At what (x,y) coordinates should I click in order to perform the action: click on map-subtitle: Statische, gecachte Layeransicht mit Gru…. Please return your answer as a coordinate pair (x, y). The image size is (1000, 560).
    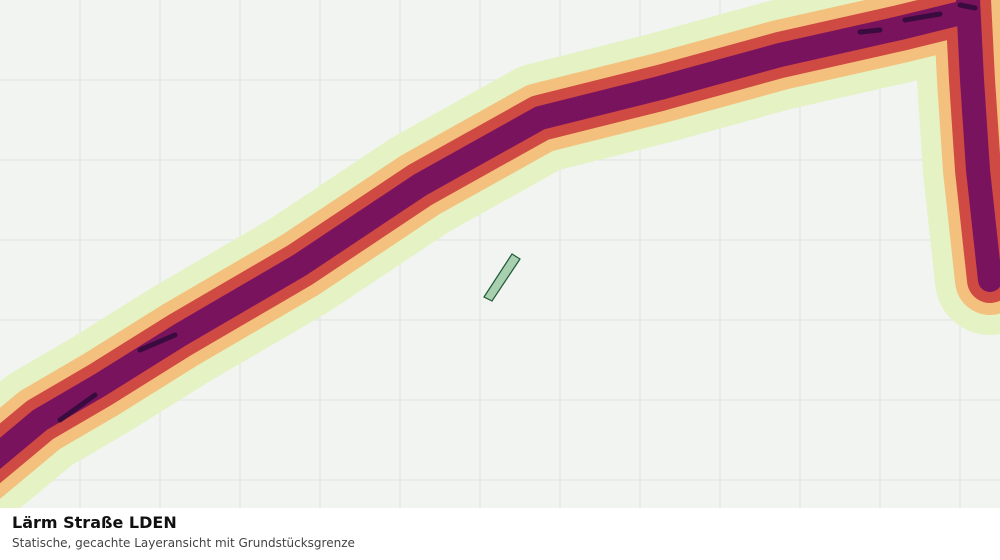
    Looking at the image, I should click on (183, 543).